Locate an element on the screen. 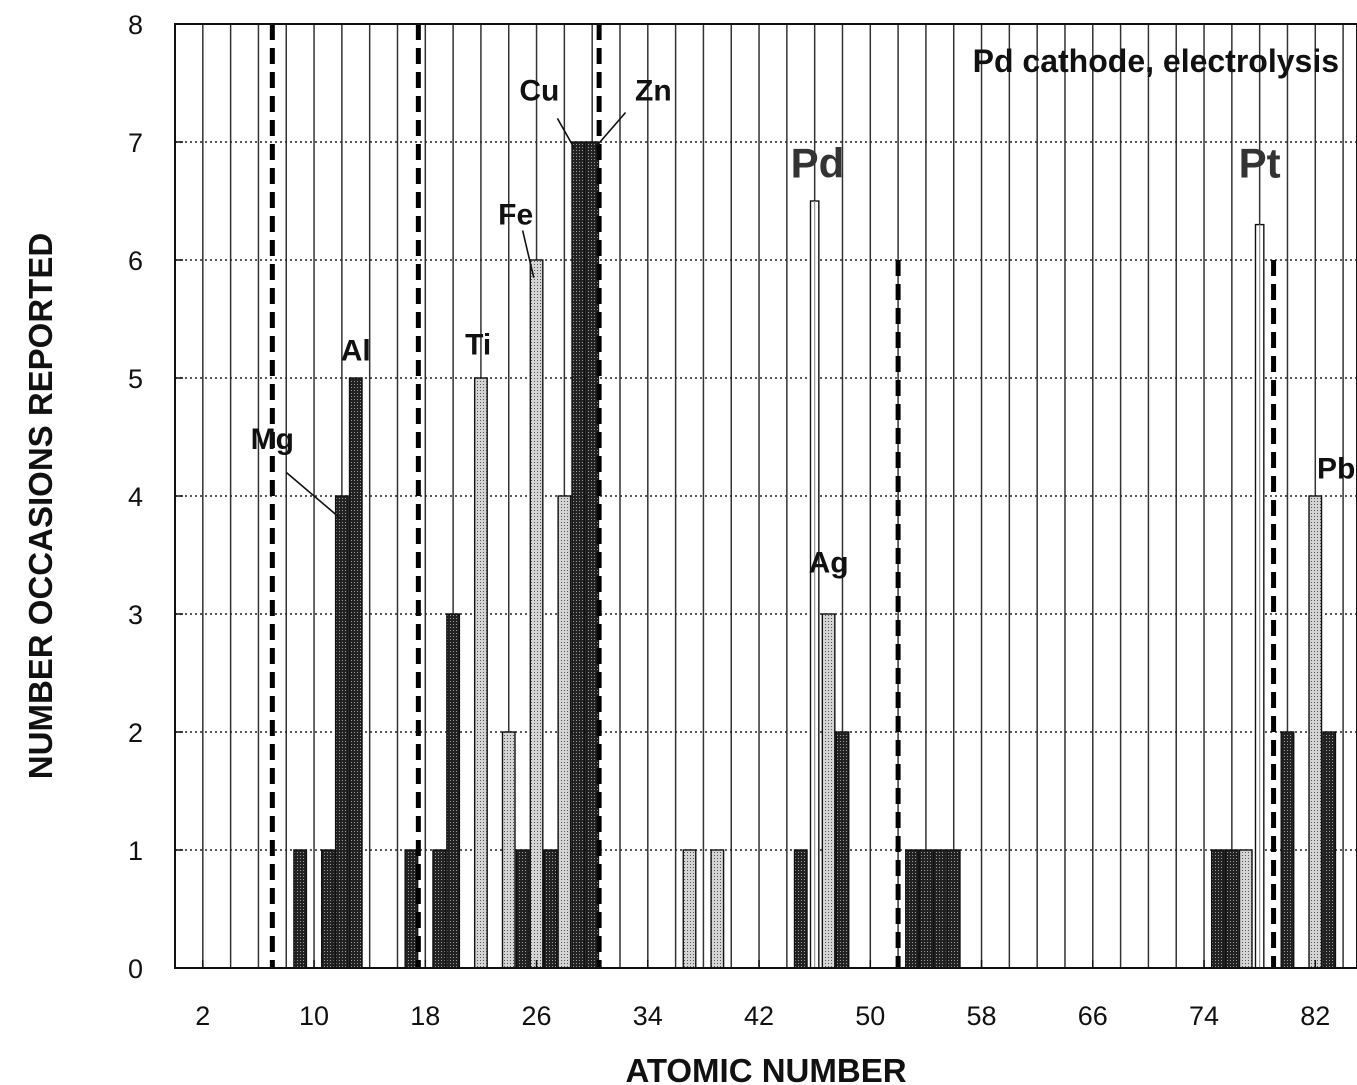 The height and width of the screenshot is (1085, 1357). x-tick-label: 66 is located at coordinates (1093, 1016).